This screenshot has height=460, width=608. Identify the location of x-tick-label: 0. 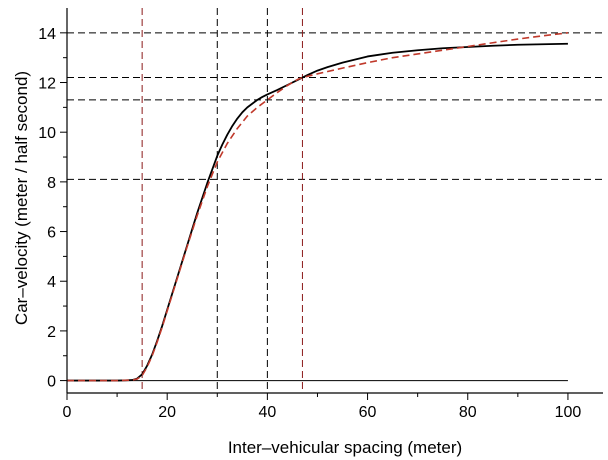
(67, 412).